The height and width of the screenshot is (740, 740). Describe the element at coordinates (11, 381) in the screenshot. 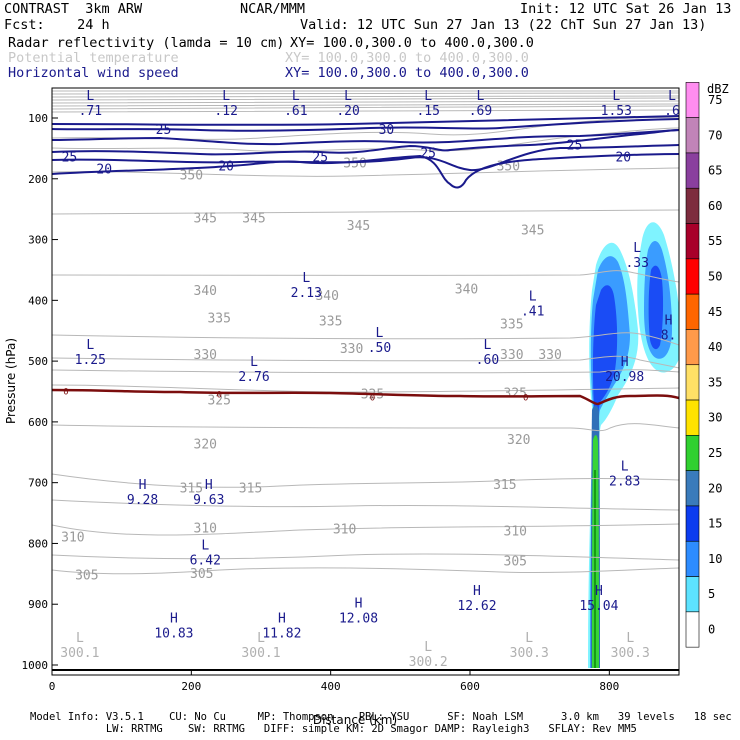

I see `y-axis-label: Pressure (hPa)` at that location.